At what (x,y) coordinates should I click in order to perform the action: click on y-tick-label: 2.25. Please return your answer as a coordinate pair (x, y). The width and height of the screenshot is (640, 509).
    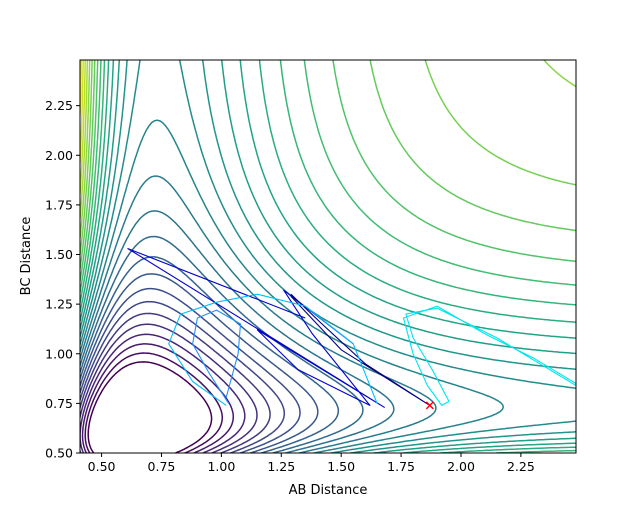
    Looking at the image, I should click on (59, 105).